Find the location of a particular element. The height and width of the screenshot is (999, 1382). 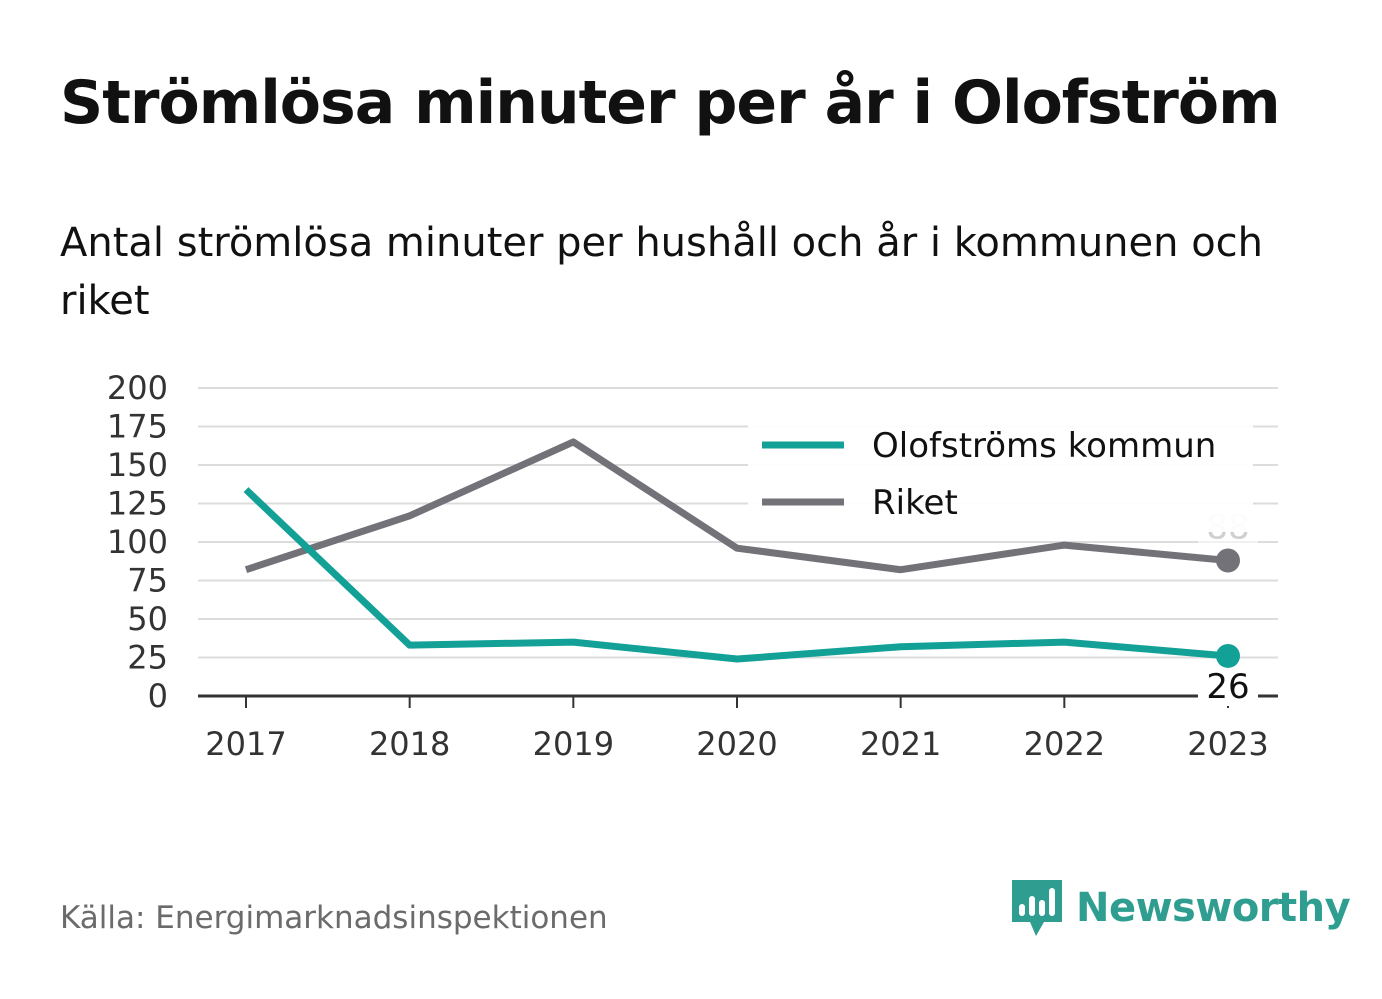

end-label-bg is located at coordinates (1228, 686).